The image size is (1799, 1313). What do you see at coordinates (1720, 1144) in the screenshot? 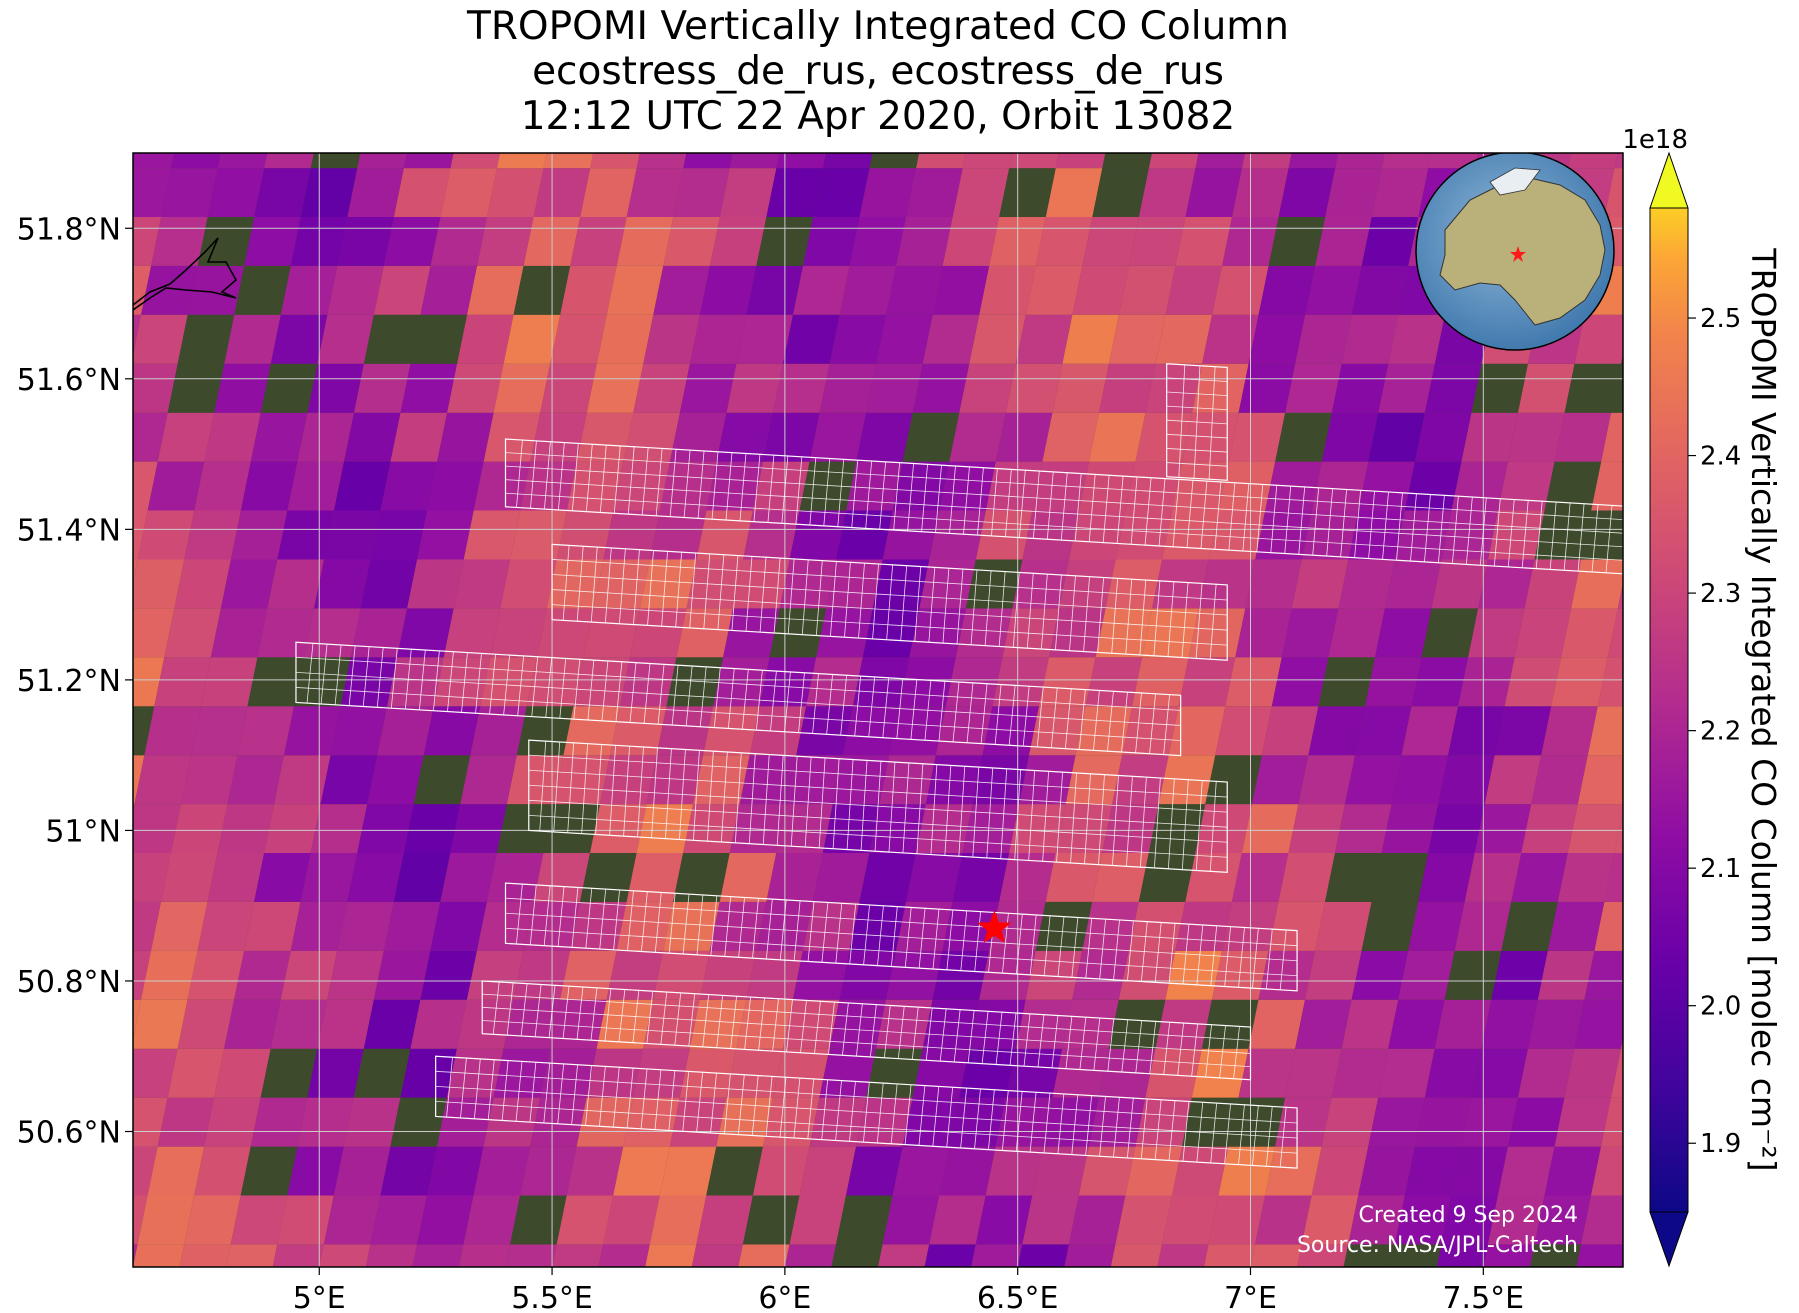
I see `colorbar-tick-label: 1.9` at bounding box center [1720, 1144].